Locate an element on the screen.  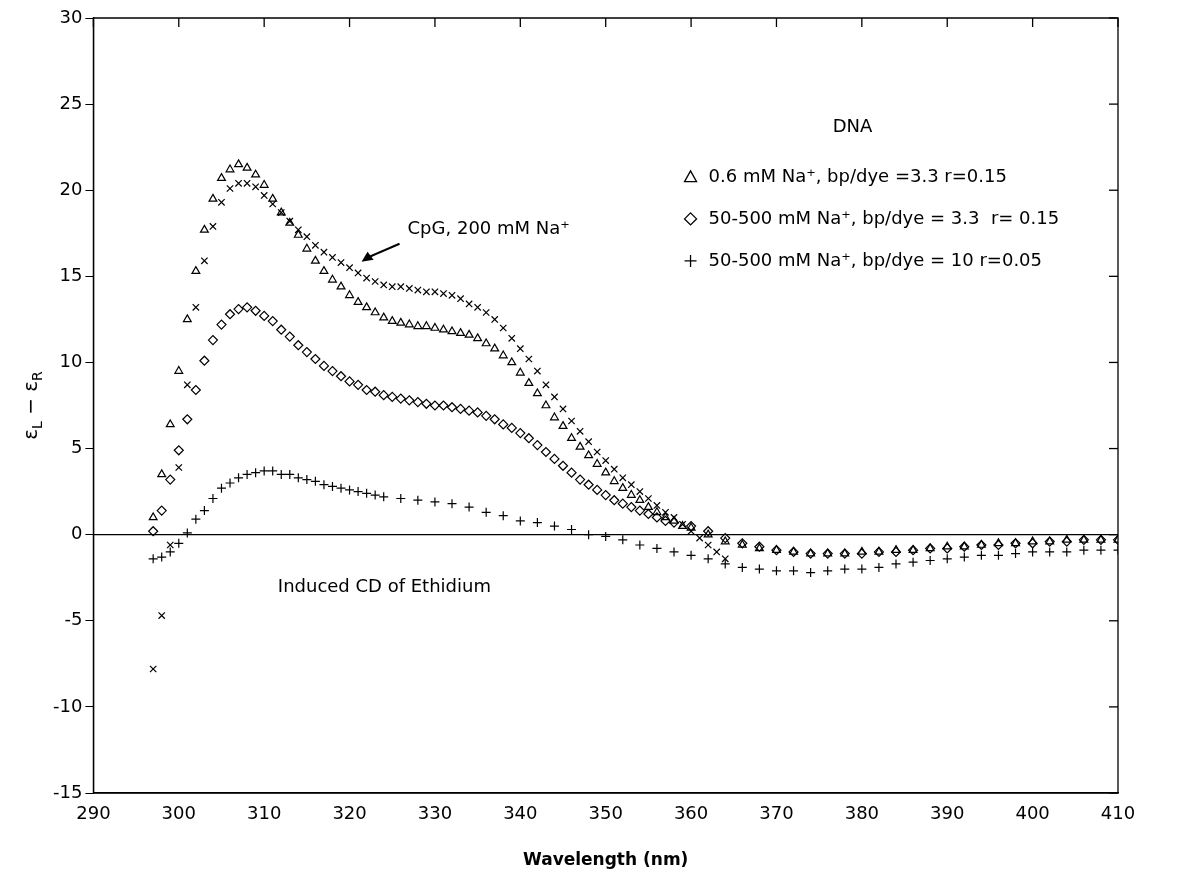
y-axis-title: εL − εR is located at coordinates (31, 405).